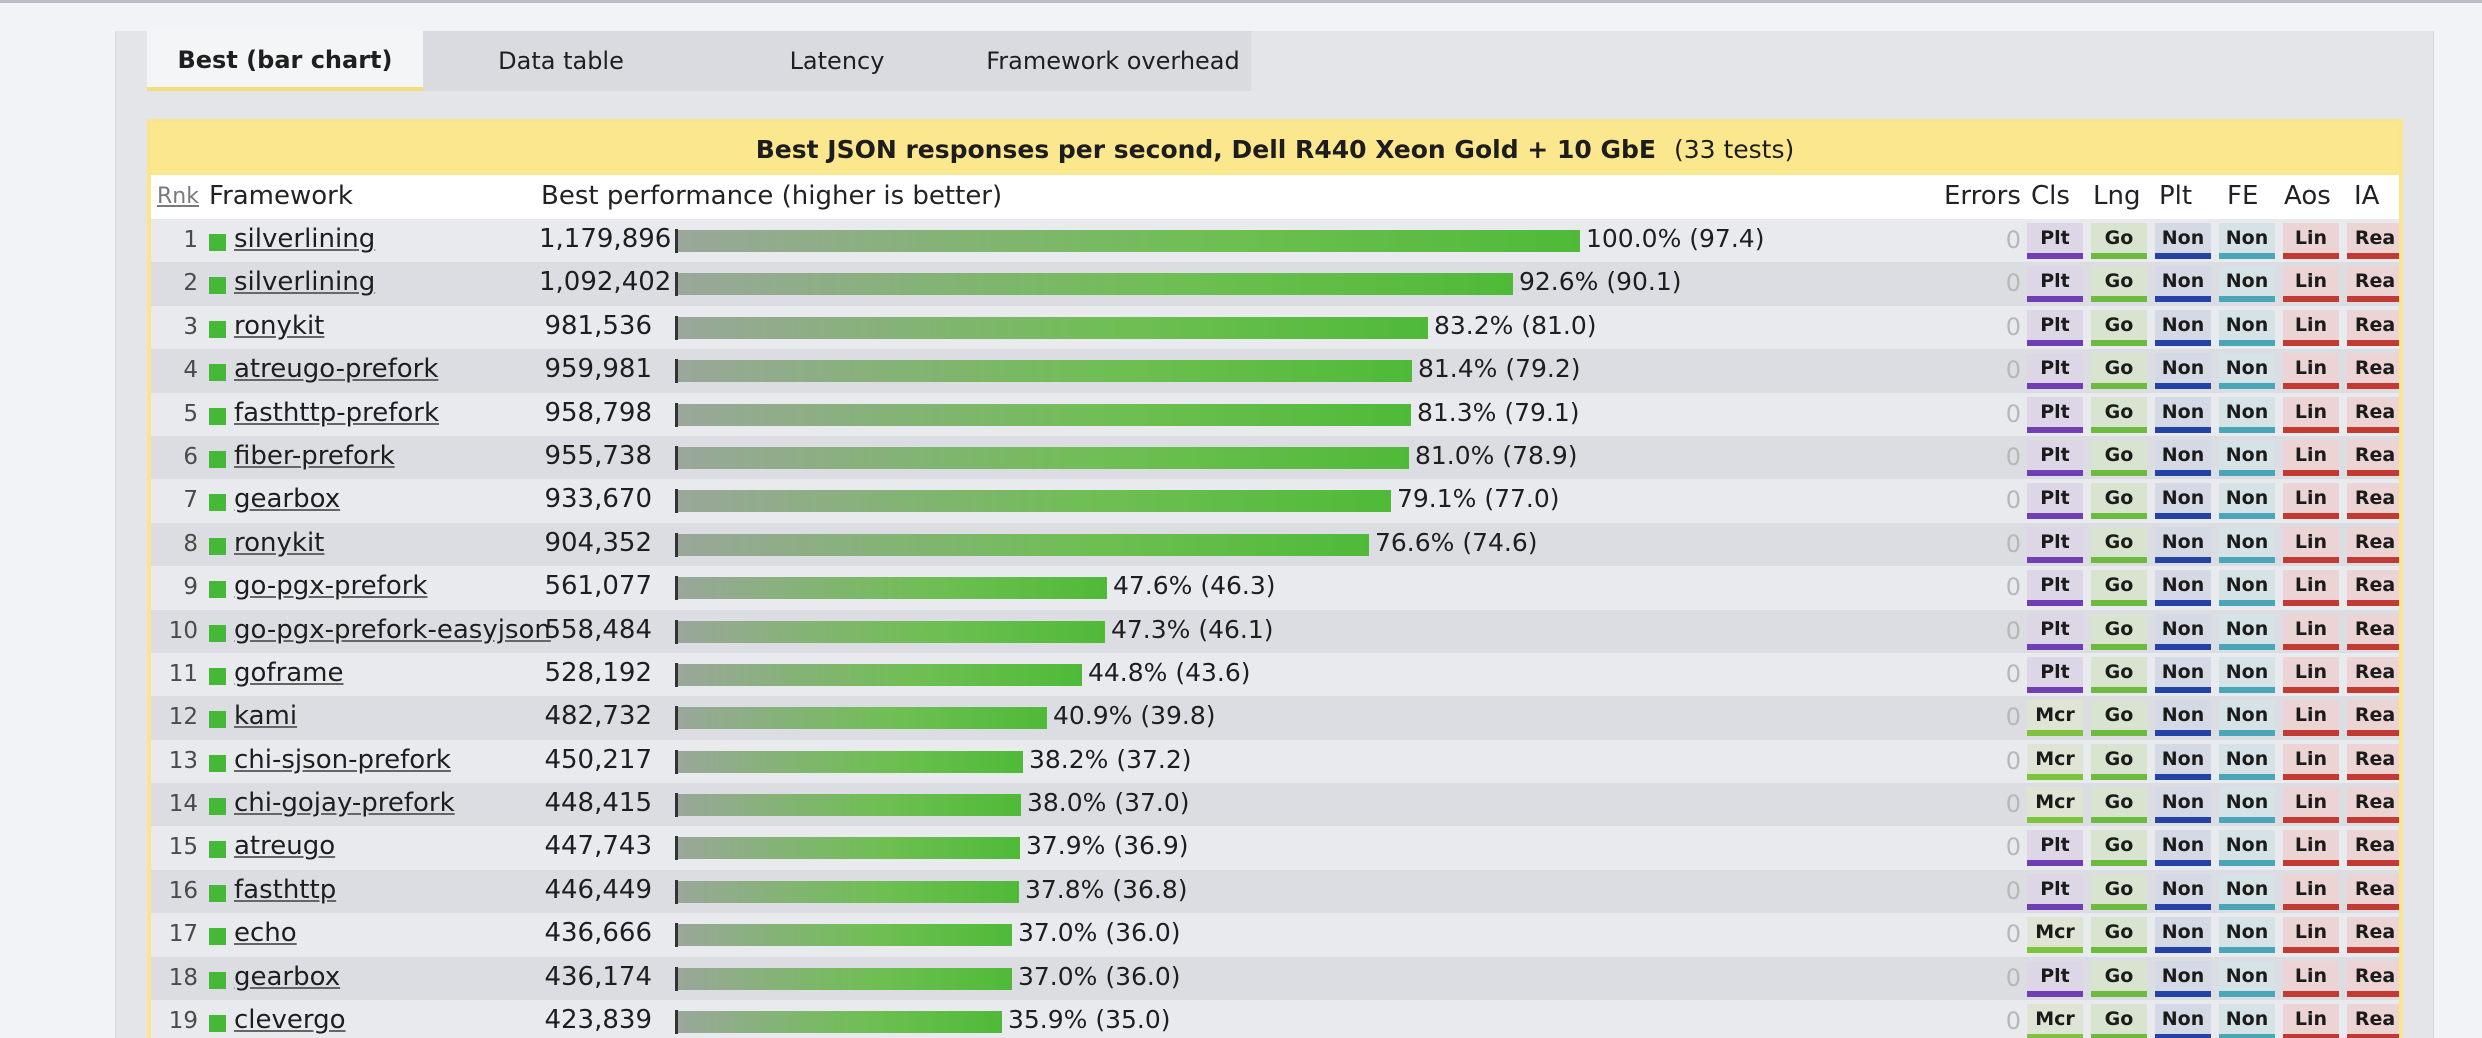  What do you see at coordinates (342, 759) in the screenshot?
I see `framework-link: chi-sjson-prefork` at bounding box center [342, 759].